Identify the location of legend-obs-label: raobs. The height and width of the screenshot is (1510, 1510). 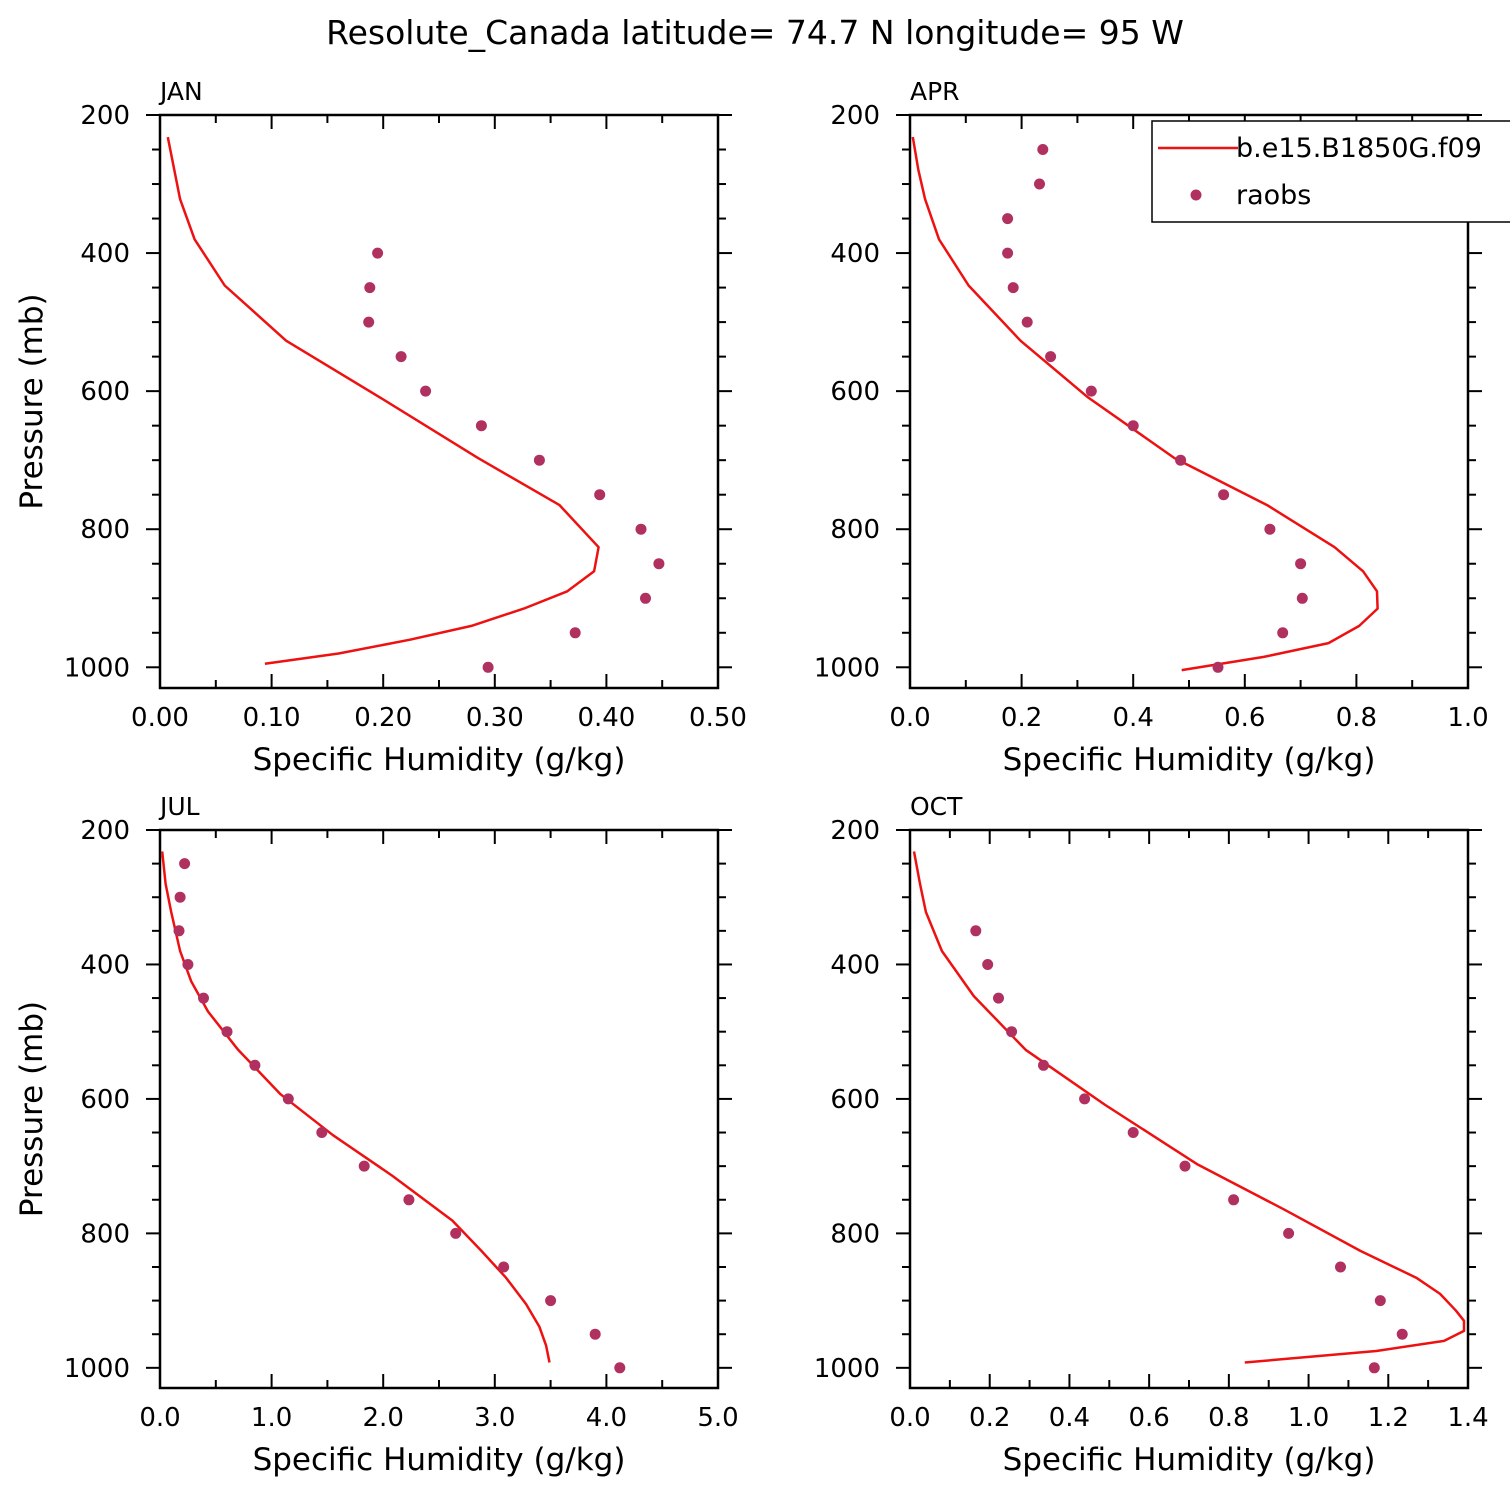
(1273, 195).